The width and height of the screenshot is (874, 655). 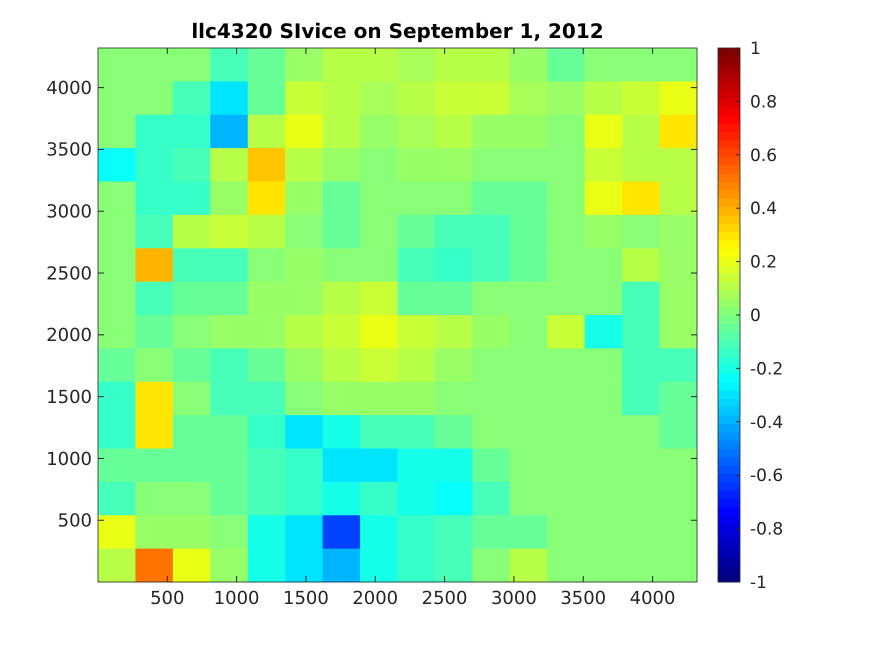 I want to click on color-bar-label: 0.2, so click(x=764, y=262).